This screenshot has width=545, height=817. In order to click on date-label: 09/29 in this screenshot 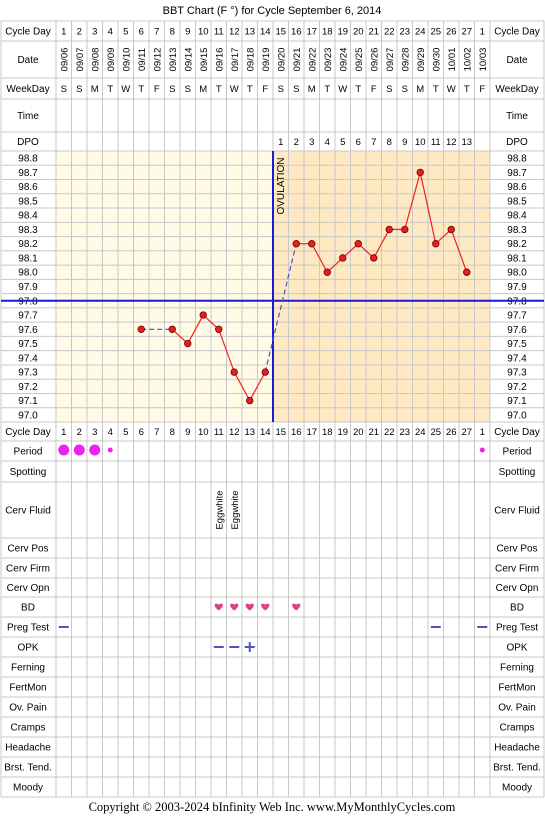, I will do `click(421, 60)`.